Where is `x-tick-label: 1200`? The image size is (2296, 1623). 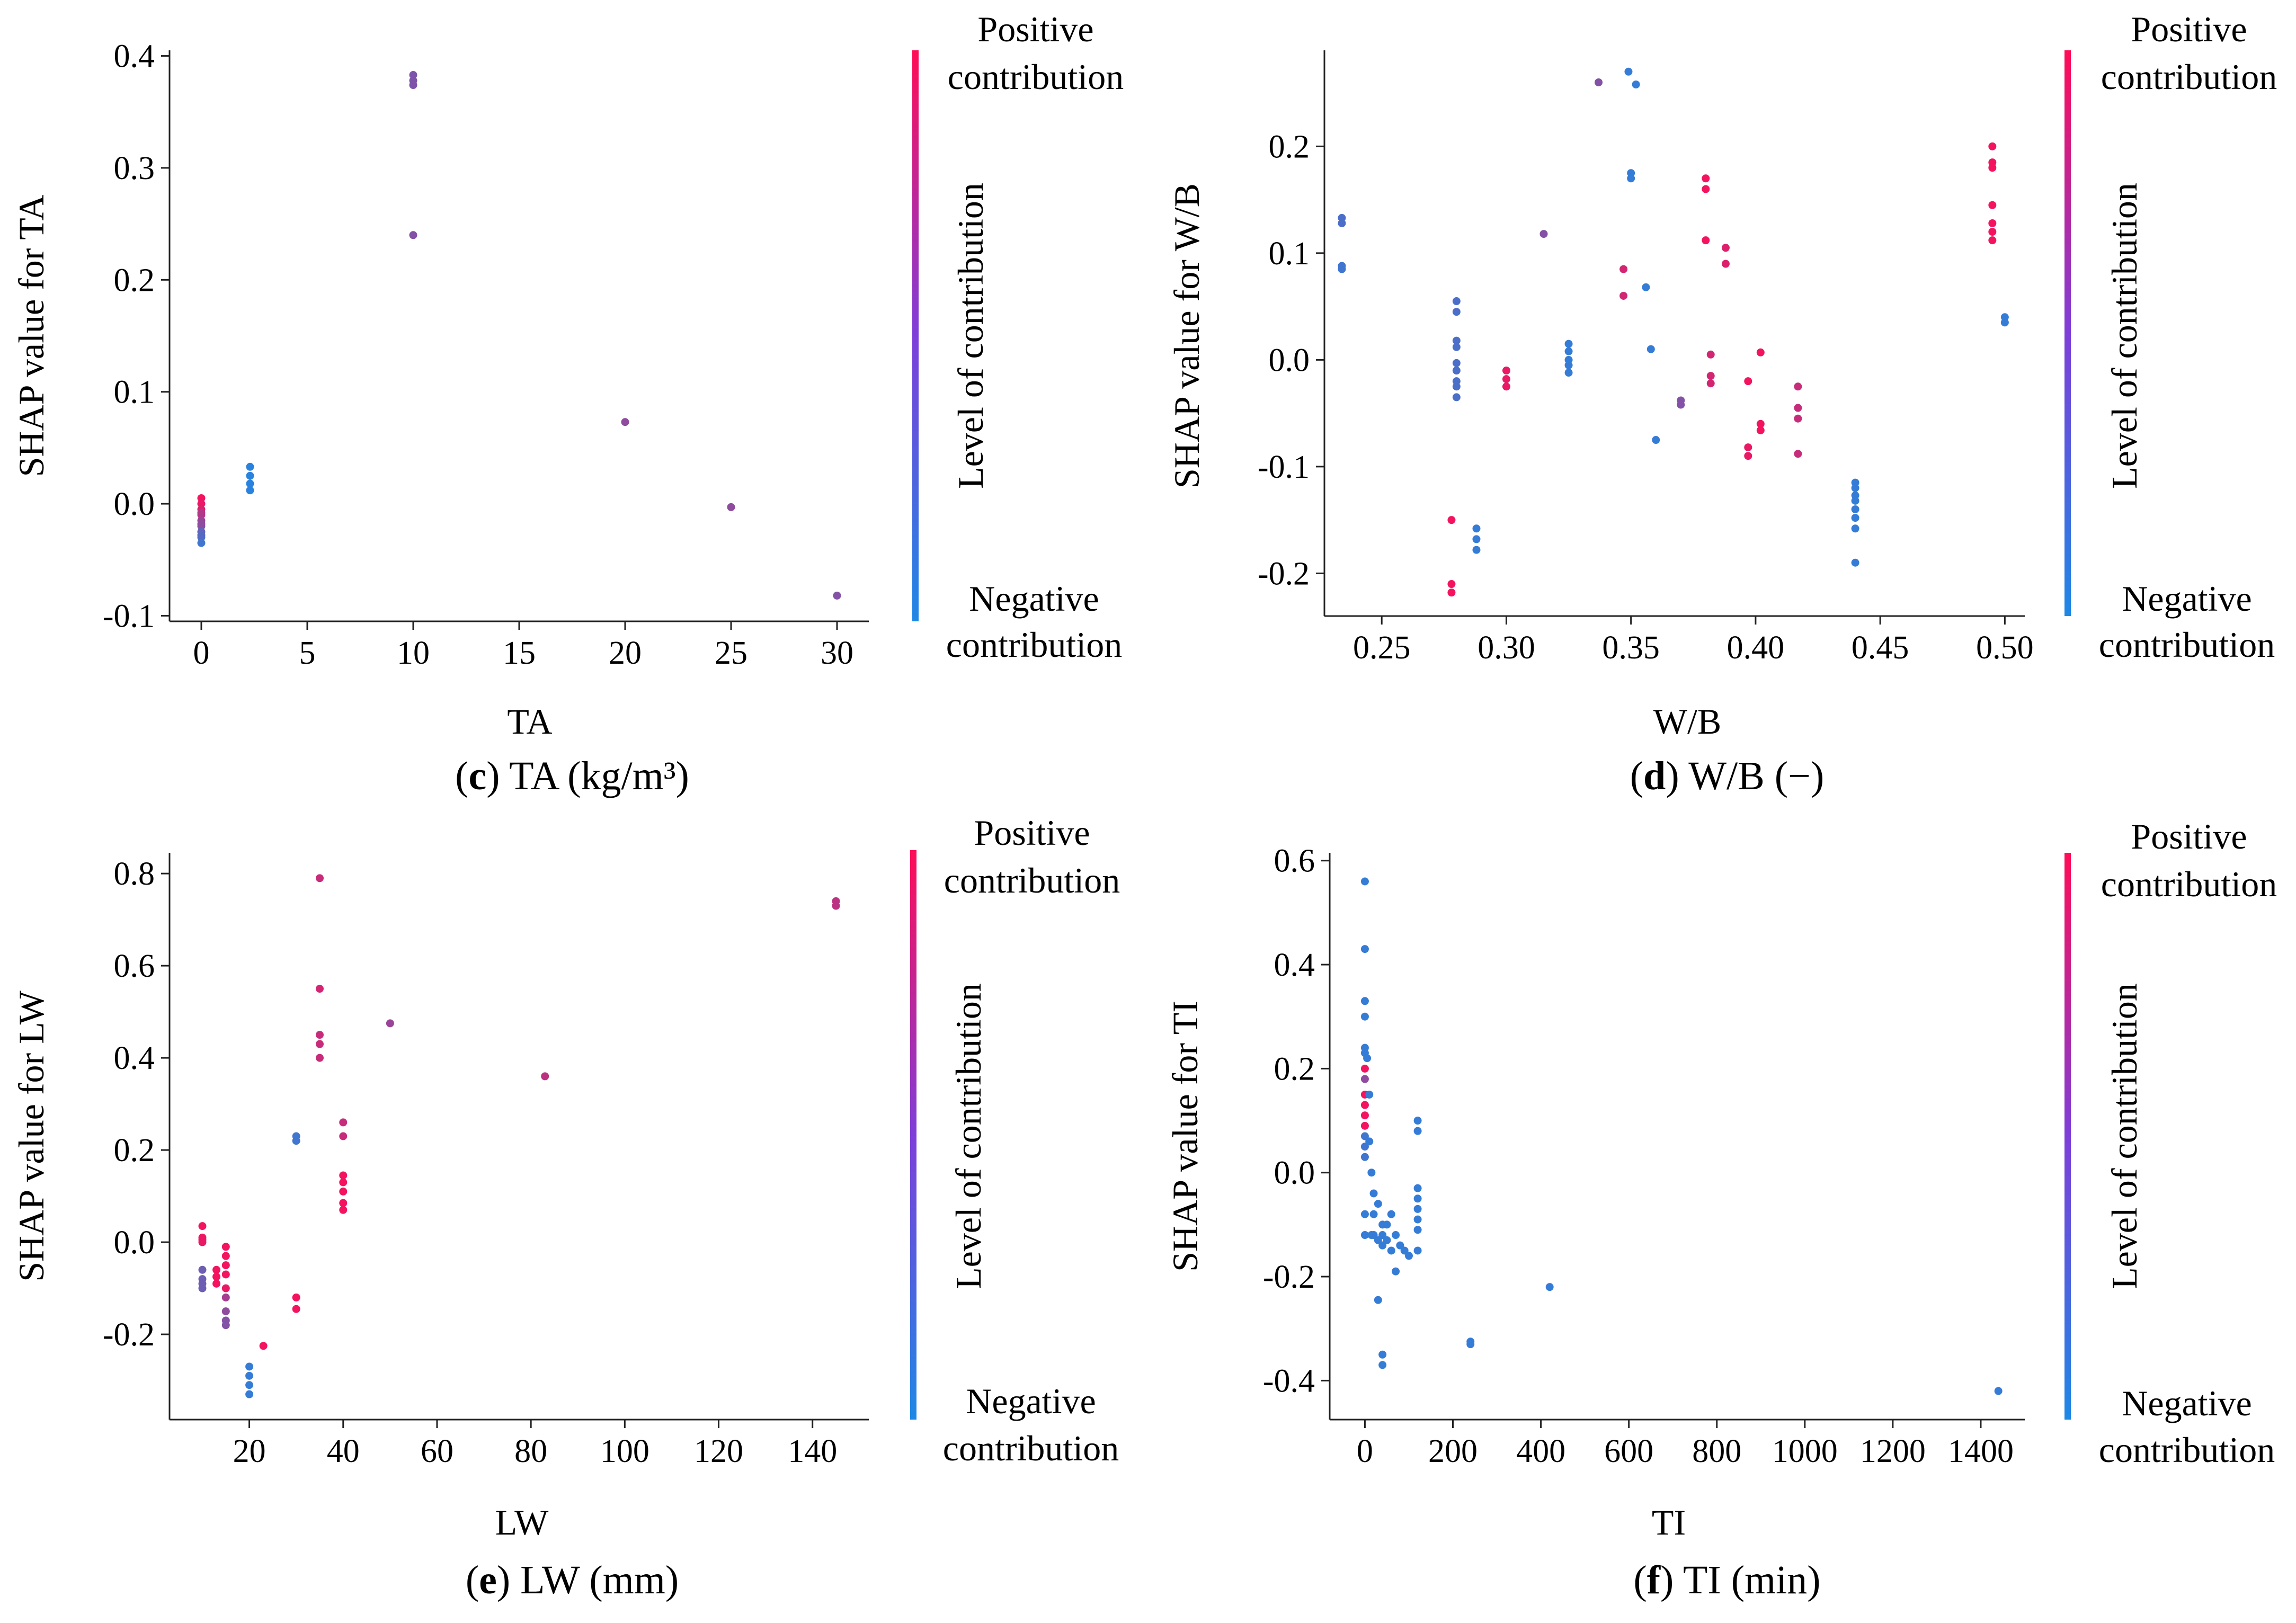 x-tick-label: 1200 is located at coordinates (1893, 1451).